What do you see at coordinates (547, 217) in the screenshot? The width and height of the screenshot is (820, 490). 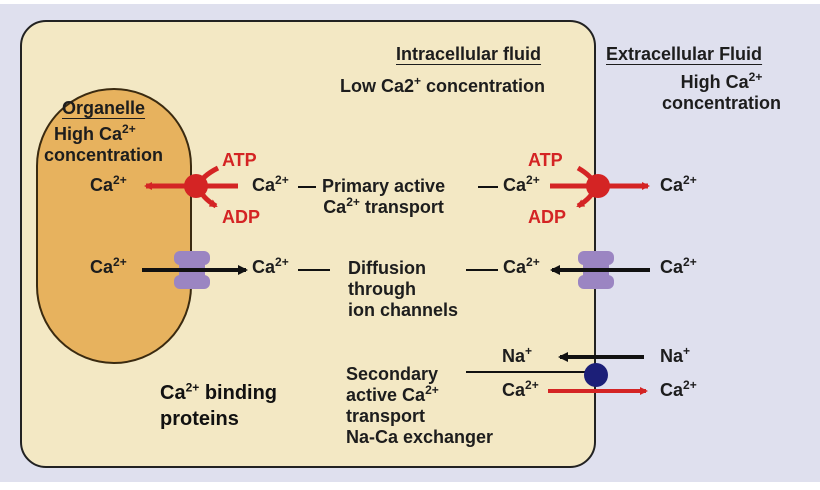 I see `membrane-adp-label: ADP` at bounding box center [547, 217].